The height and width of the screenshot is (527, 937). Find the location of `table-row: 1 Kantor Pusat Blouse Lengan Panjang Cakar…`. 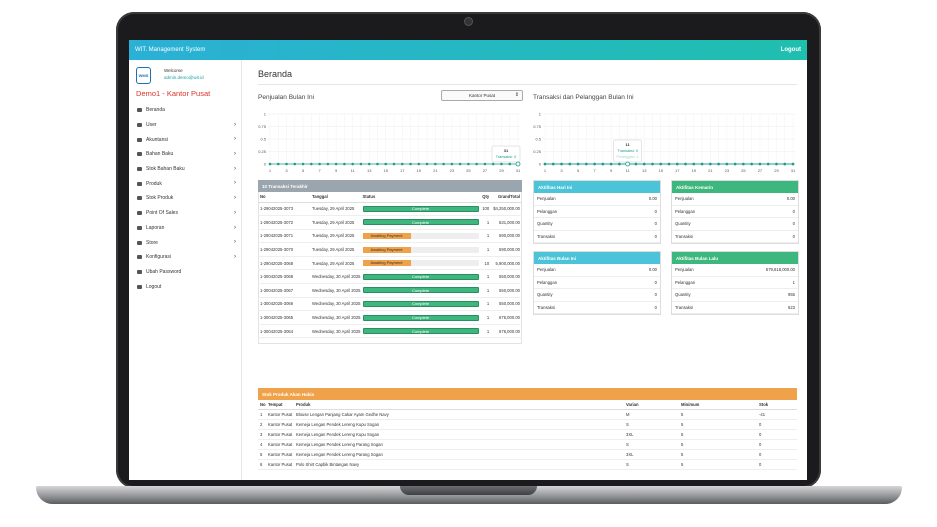

table-row: 1 Kantor Pusat Blouse Lengan Panjang Cakar… is located at coordinates (527, 414).